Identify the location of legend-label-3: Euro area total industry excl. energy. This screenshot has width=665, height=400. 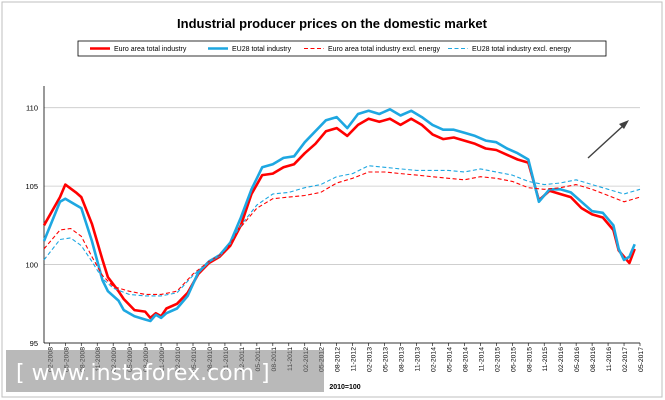
(384, 49).